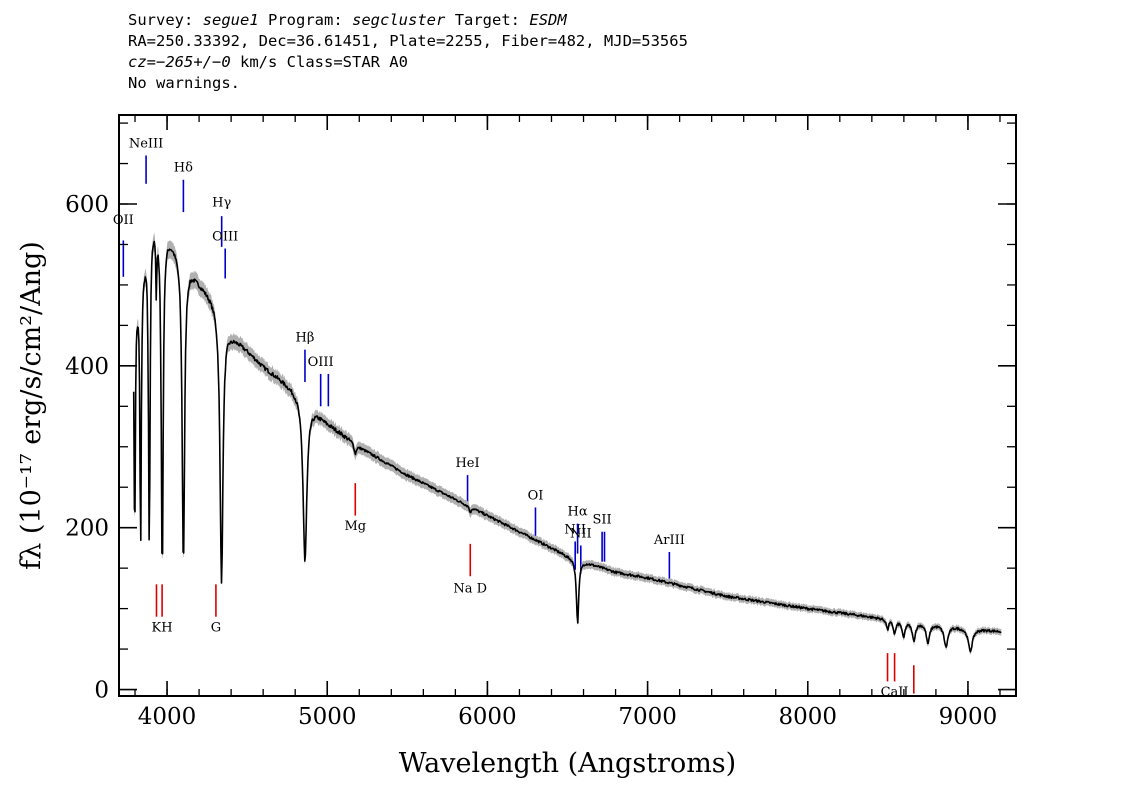  Describe the element at coordinates (487, 717) in the screenshot. I see `x-tick-label: 6000` at that location.